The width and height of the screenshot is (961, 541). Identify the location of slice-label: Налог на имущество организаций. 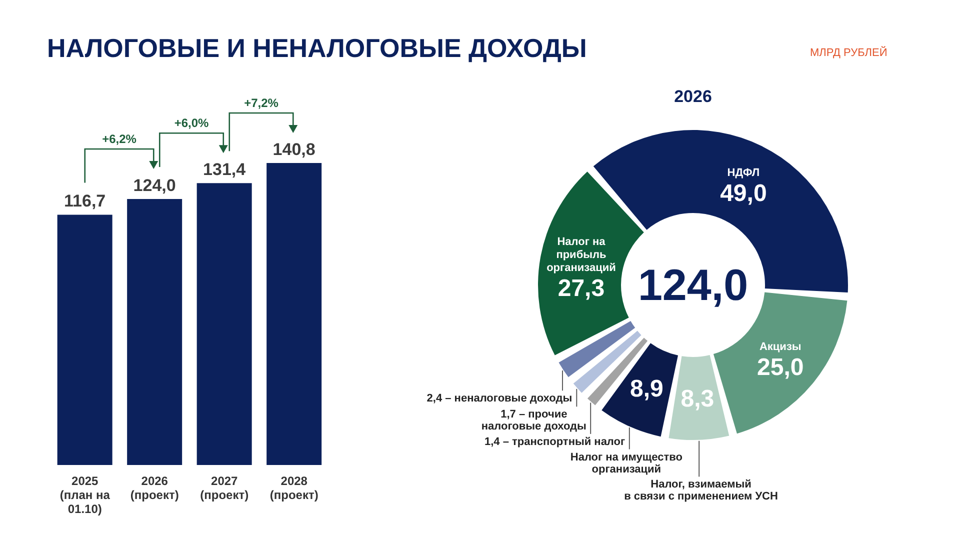
(626, 463).